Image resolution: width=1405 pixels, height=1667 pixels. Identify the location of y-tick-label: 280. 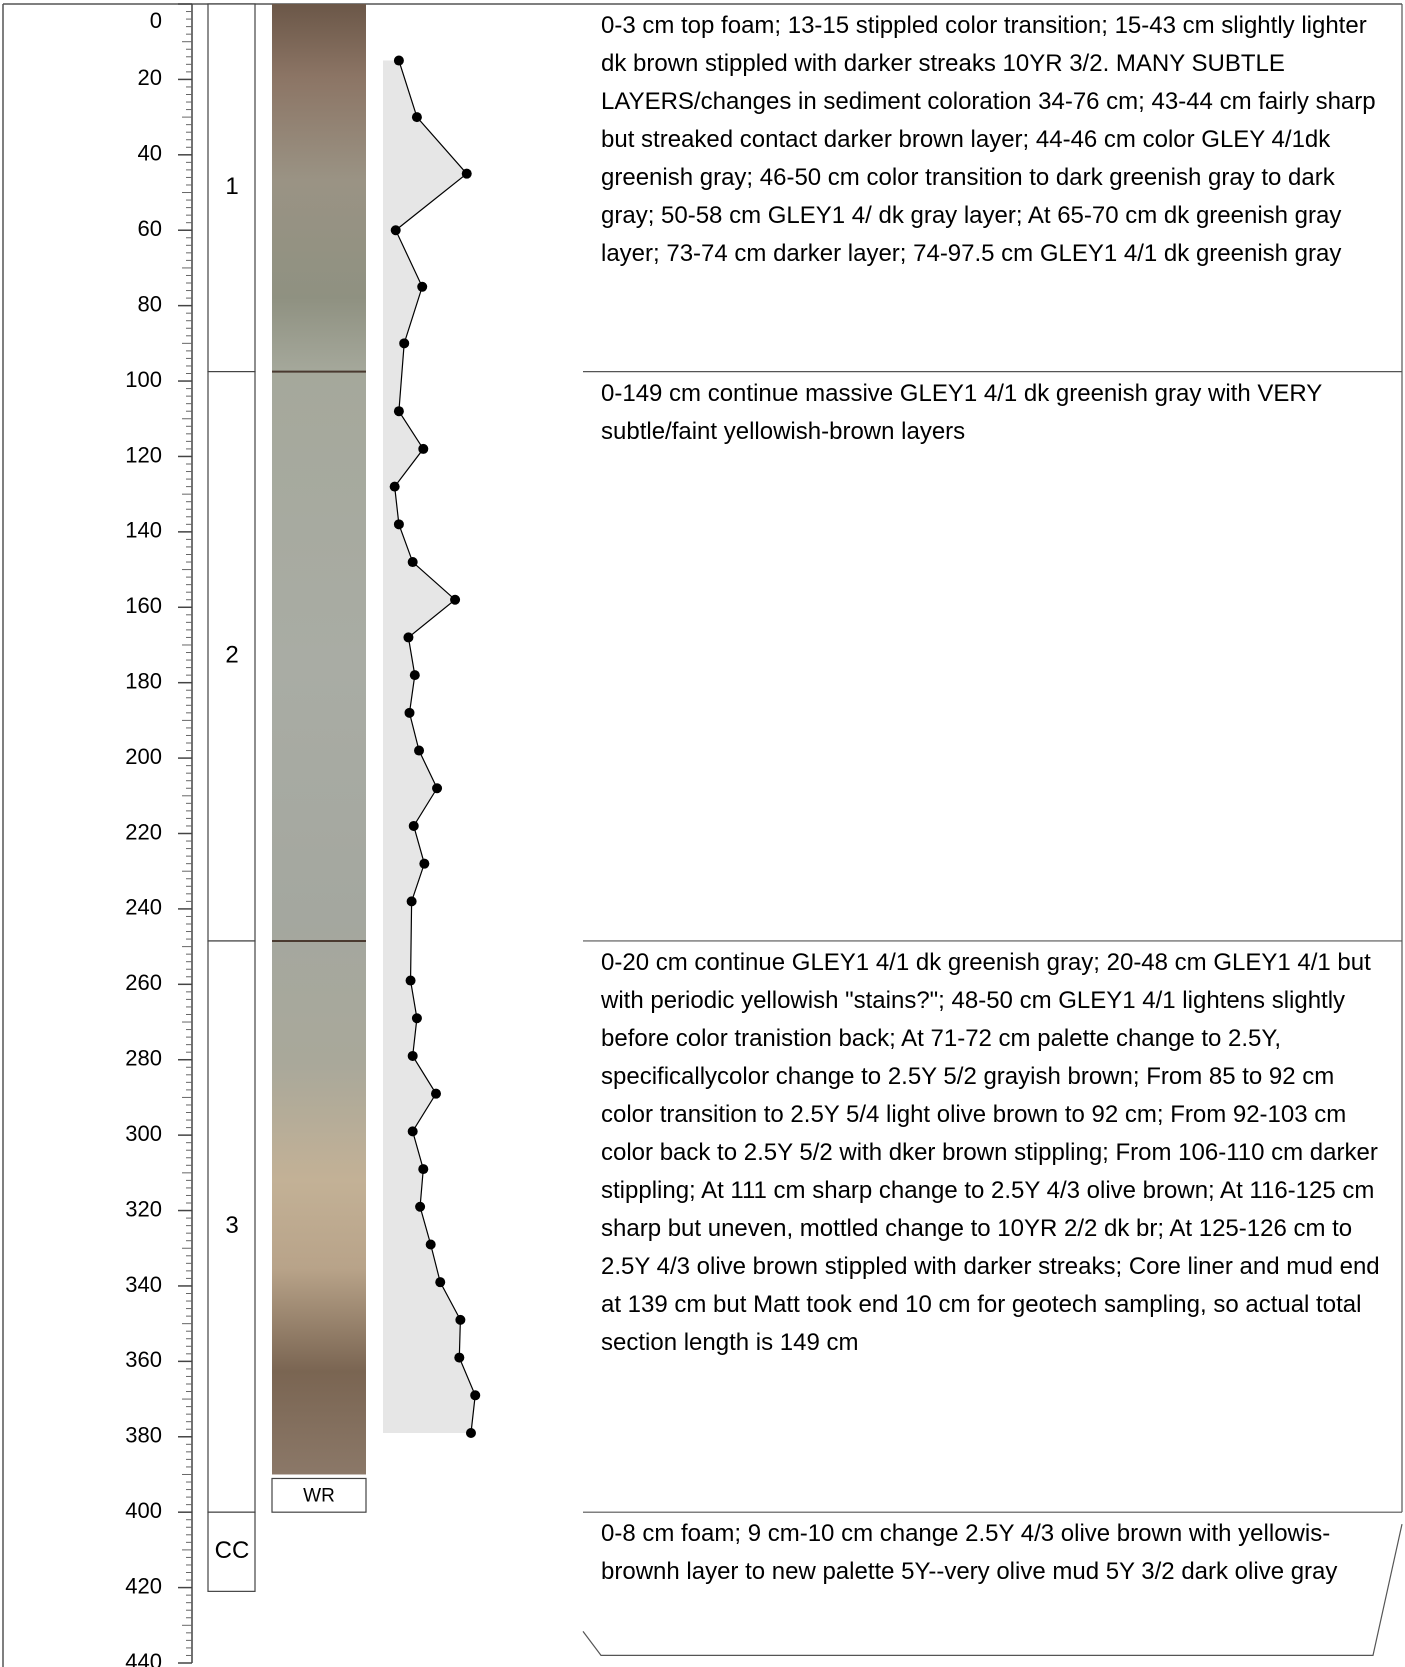
(143, 1058).